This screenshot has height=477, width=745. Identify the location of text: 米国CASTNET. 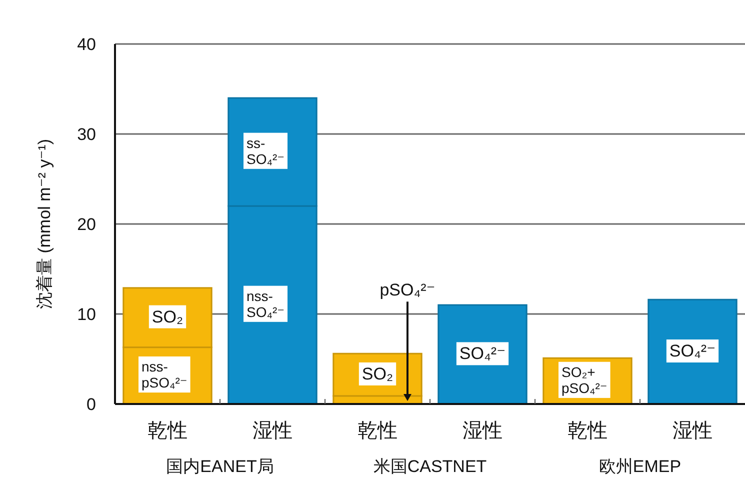
(430, 466).